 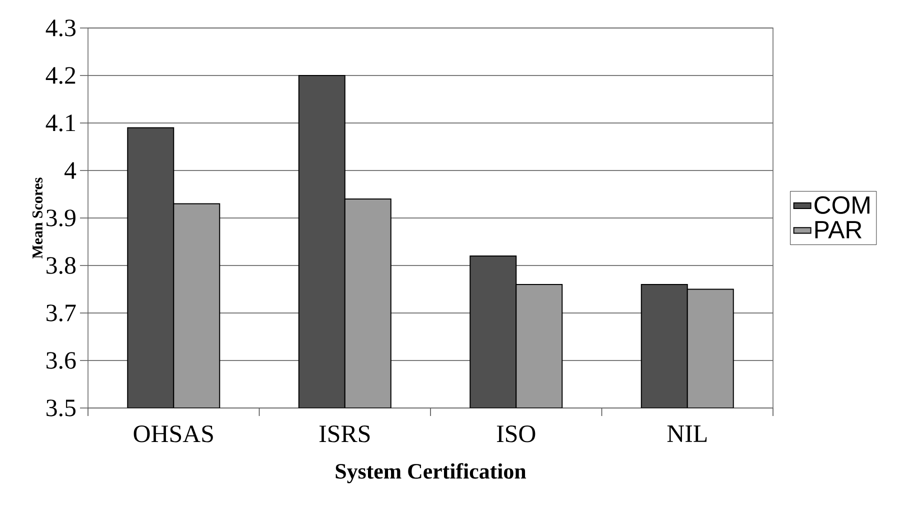 I want to click on legend-label: COM, so click(x=842, y=205).